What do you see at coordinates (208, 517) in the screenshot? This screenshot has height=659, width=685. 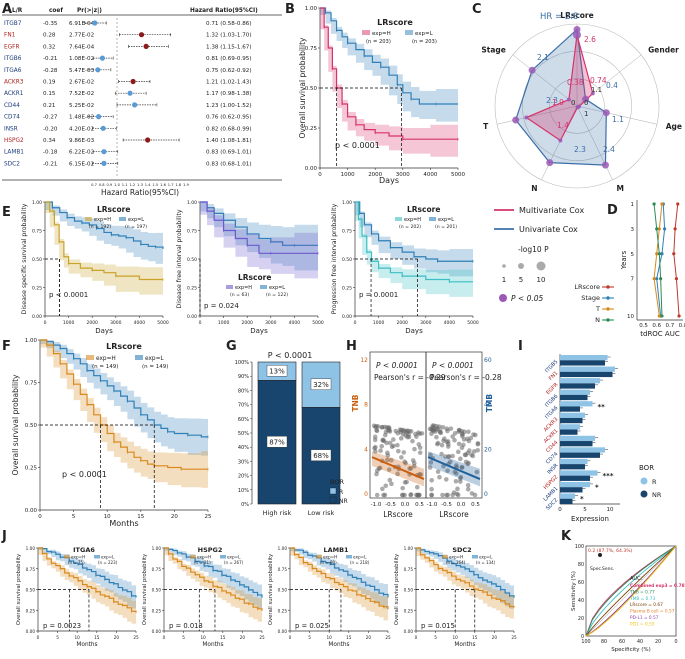 I see `x-tick-label: 25` at bounding box center [208, 517].